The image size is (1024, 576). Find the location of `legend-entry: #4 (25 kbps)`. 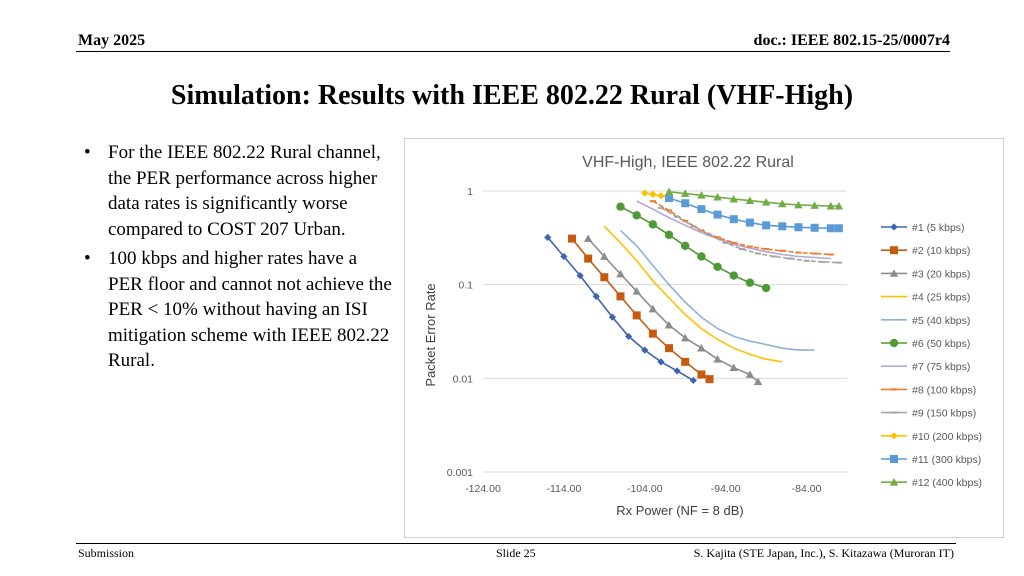

legend-entry: #4 (25 kbps) is located at coordinates (925, 298).